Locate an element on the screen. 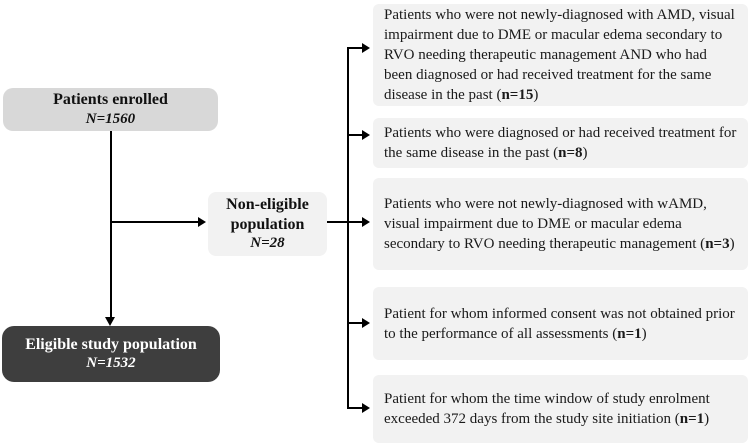 The width and height of the screenshot is (753, 447). patients-enrolled-box: Patients enrolled N=1560 is located at coordinates (110, 109).